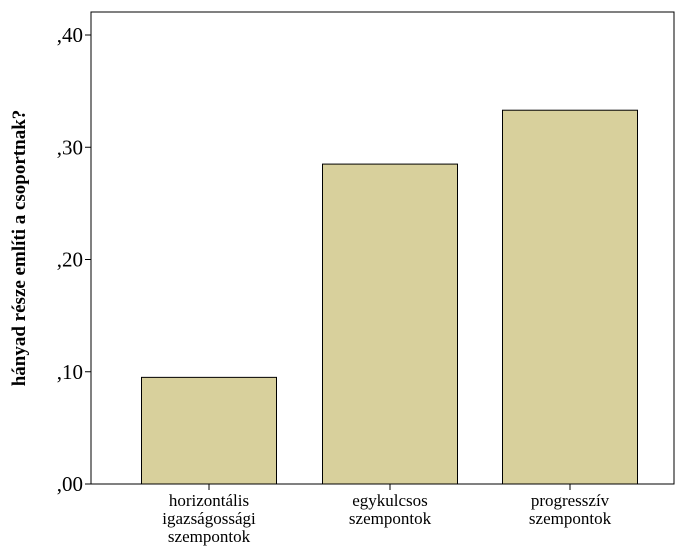 The image size is (678, 559). What do you see at coordinates (70, 372) in the screenshot?
I see `y-tick-label: ,10` at bounding box center [70, 372].